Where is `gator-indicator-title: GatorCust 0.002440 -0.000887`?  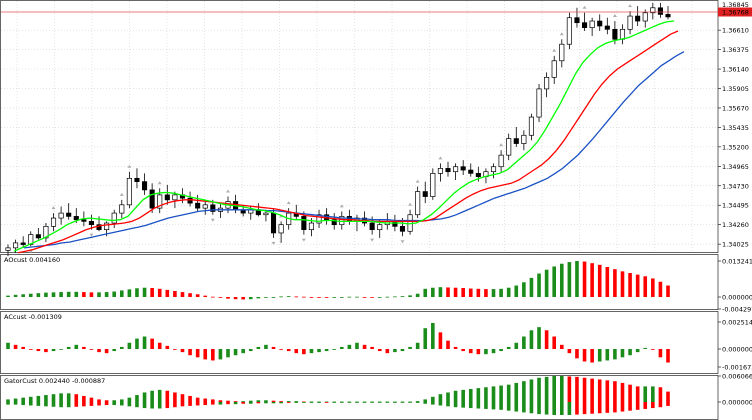
gator-indicator-title: GatorCust 0.002440 -0.000887 is located at coordinates (54, 381).